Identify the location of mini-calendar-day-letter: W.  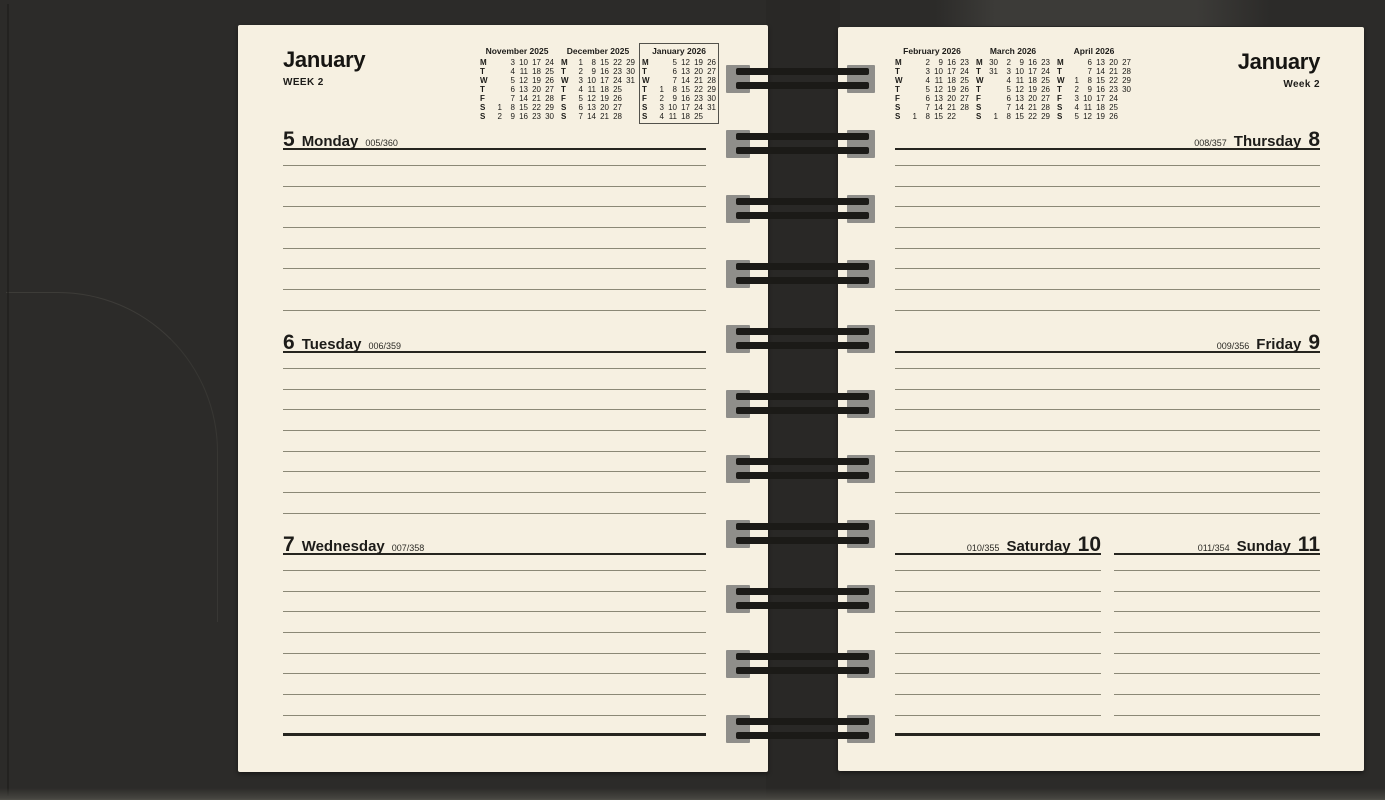
(565, 80).